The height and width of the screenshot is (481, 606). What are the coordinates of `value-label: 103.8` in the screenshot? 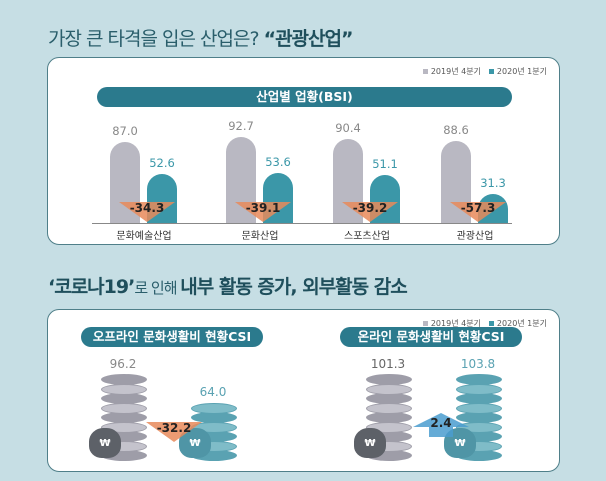 It's located at (478, 363).